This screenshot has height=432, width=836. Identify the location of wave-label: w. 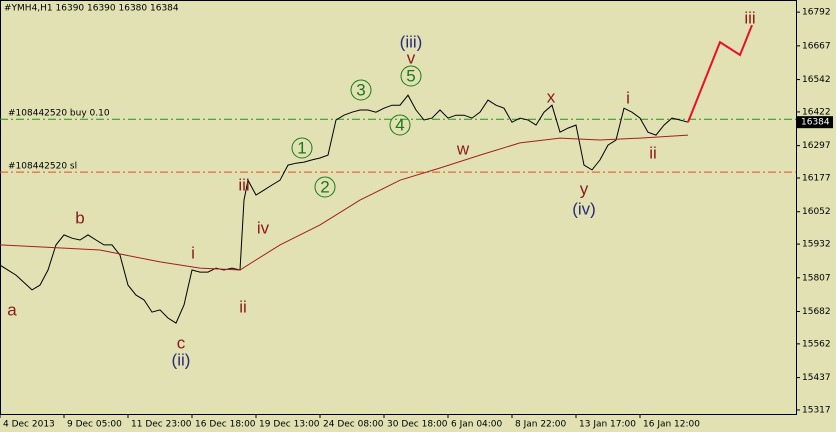
(463, 148).